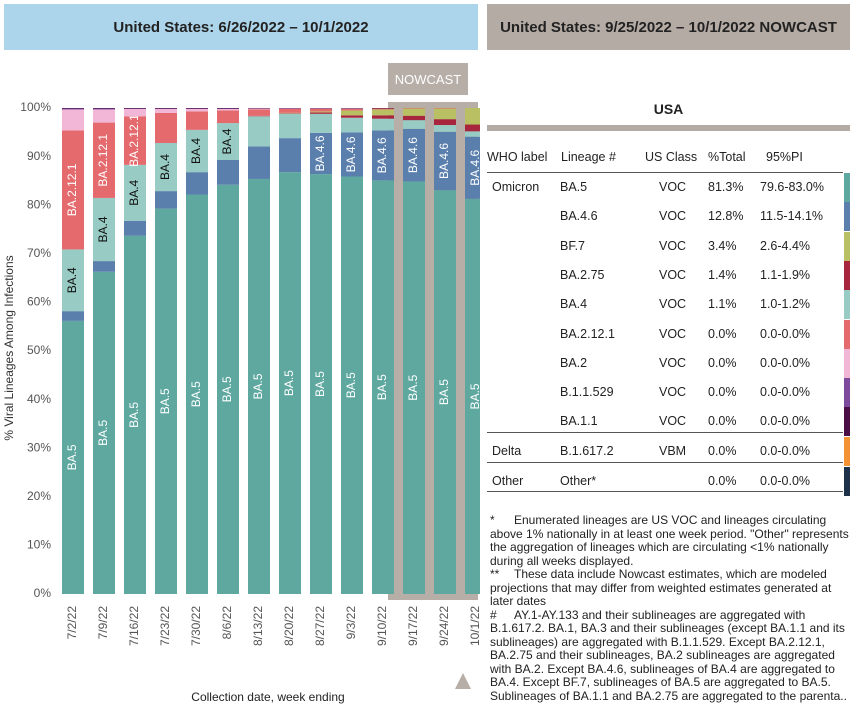 Image resolution: width=856 pixels, height=718 pixels. I want to click on interval: 2.6-4.4%, so click(785, 245).